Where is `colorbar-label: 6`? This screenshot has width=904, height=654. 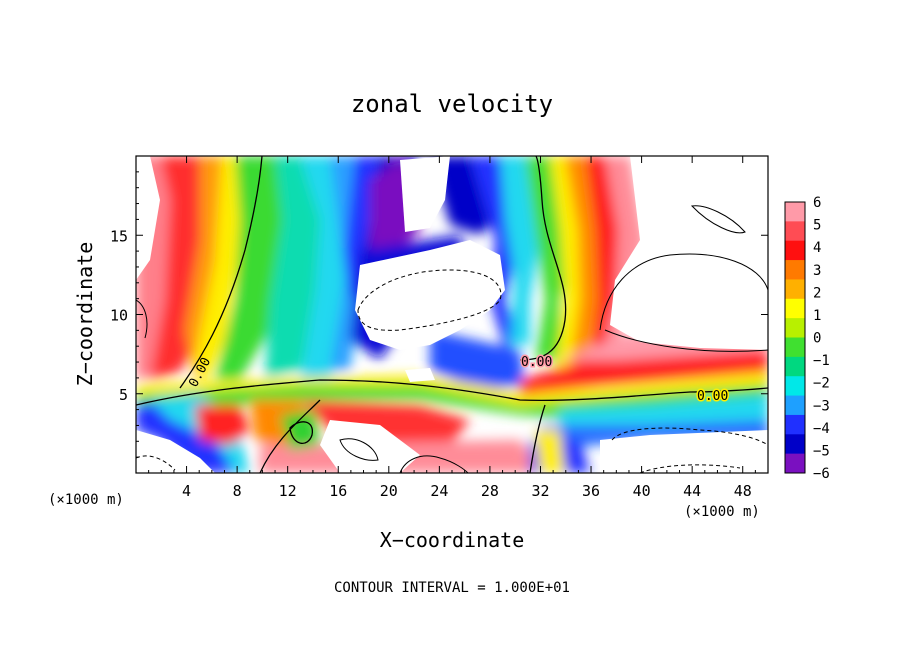
colorbar-label: 6 is located at coordinates (817, 203).